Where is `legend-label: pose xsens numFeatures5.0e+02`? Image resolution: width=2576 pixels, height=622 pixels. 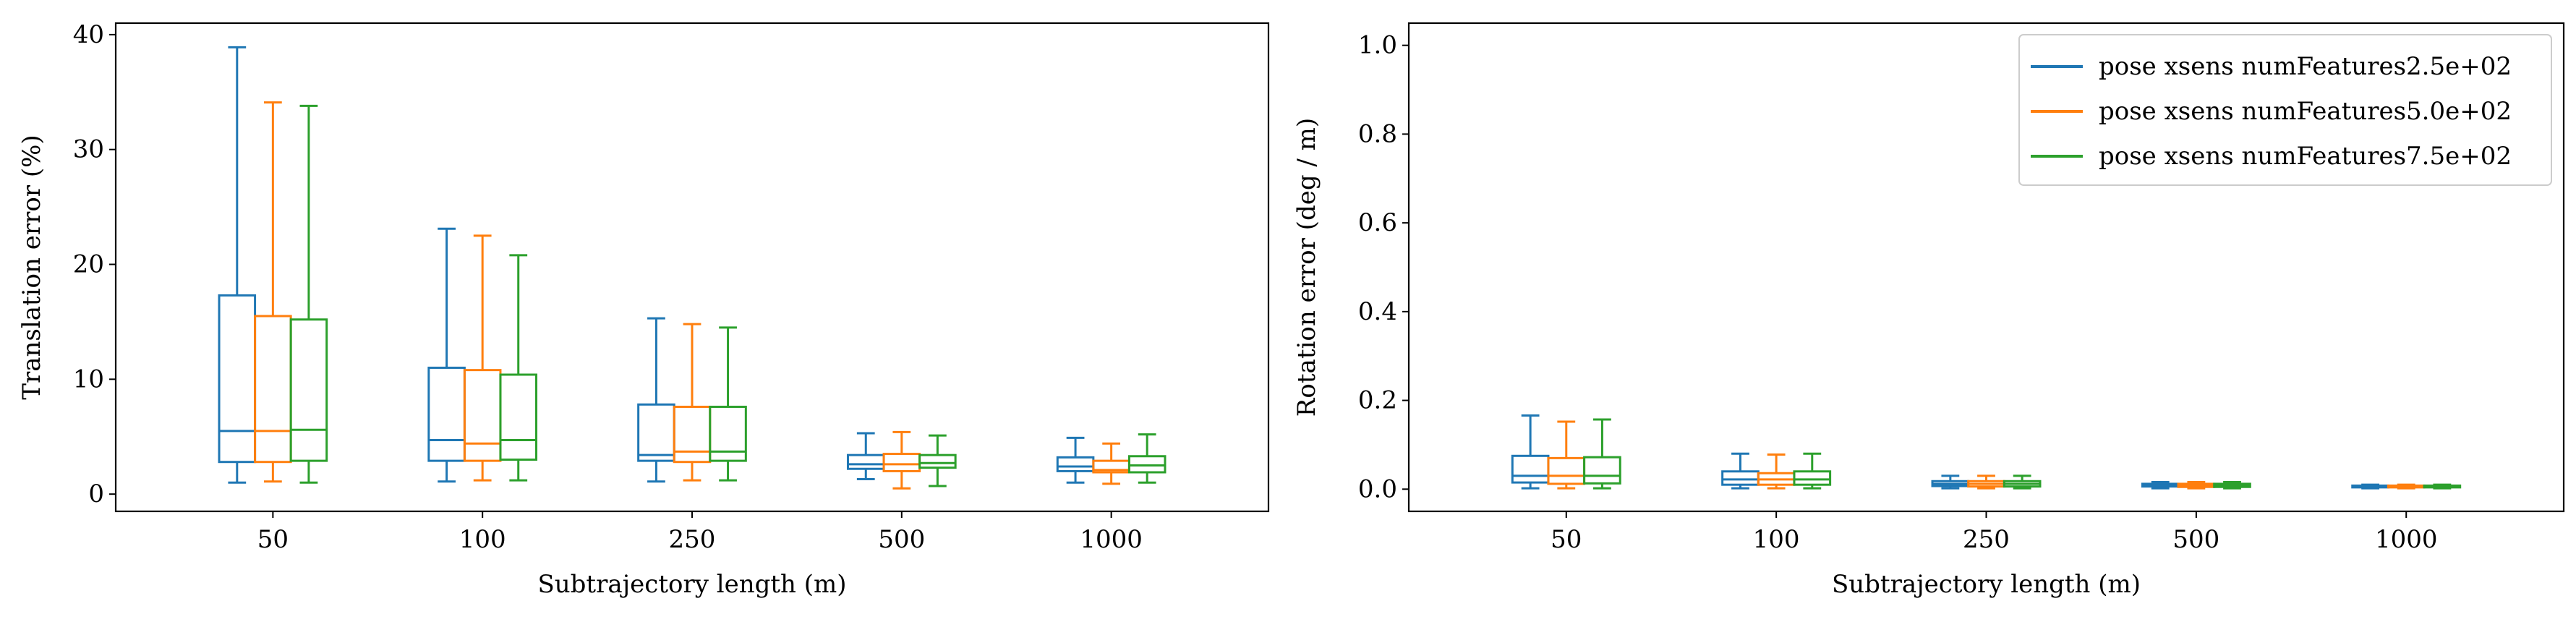
legend-label: pose xsens numFeatures5.0e+02 is located at coordinates (2305, 111).